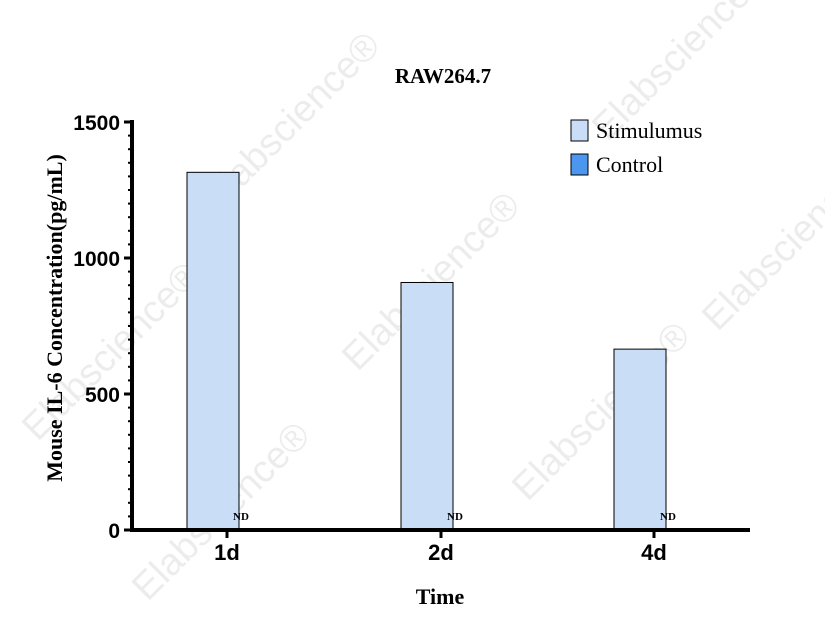 The image size is (825, 638). I want to click on legend-label-stimulumus: Stimulumus, so click(649, 130).